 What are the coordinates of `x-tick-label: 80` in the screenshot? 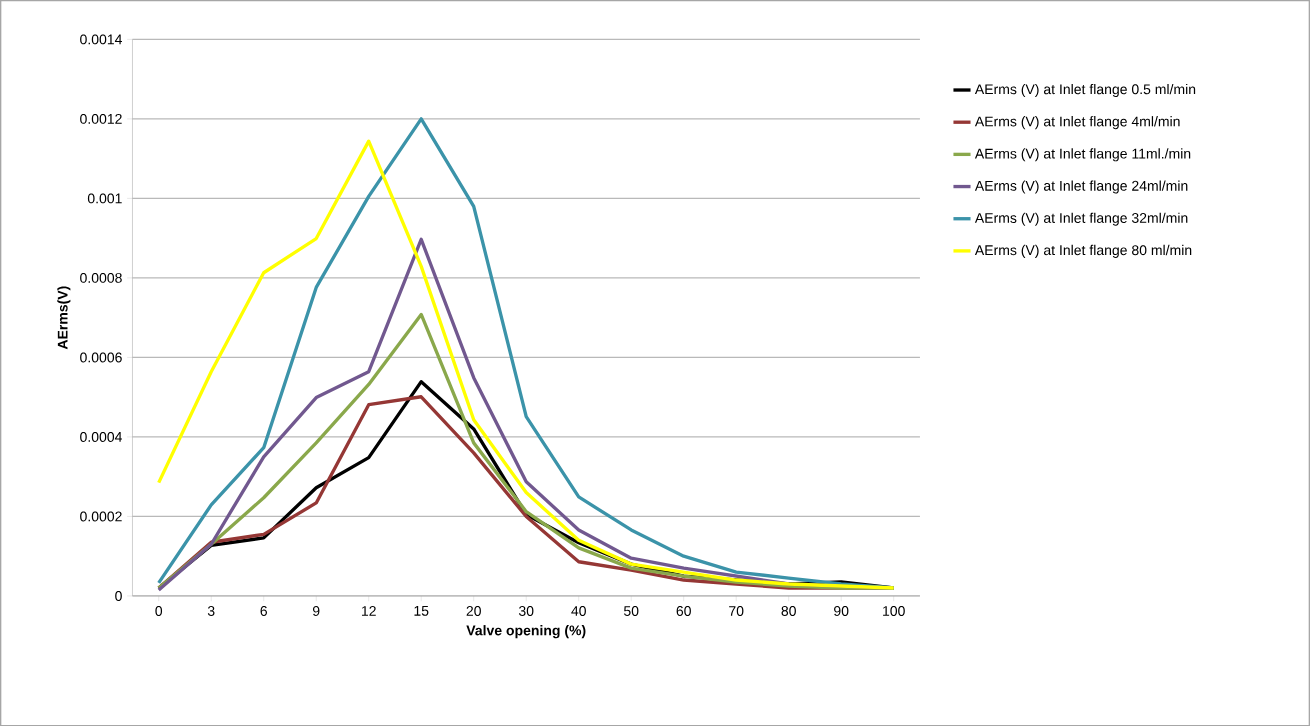 It's located at (788, 610).